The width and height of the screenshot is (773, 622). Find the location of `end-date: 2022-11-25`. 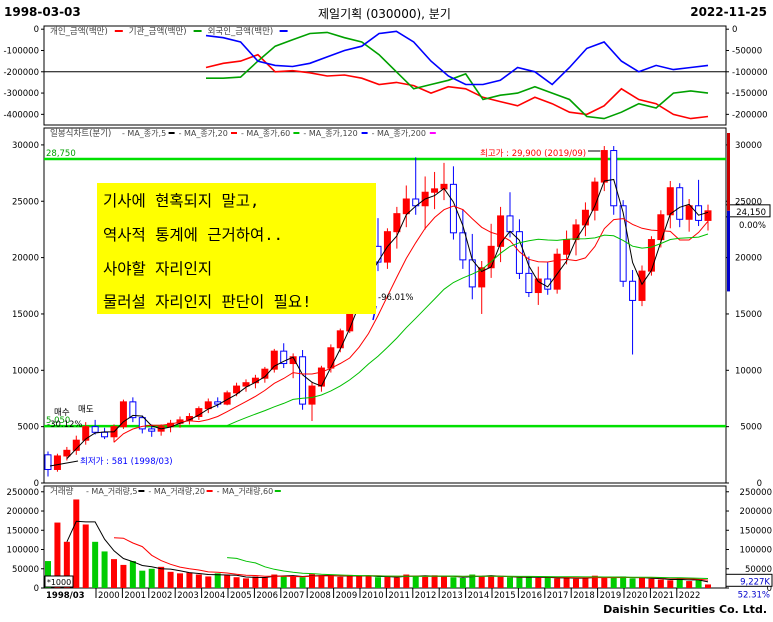

end-date: 2022-11-25 is located at coordinates (728, 12).